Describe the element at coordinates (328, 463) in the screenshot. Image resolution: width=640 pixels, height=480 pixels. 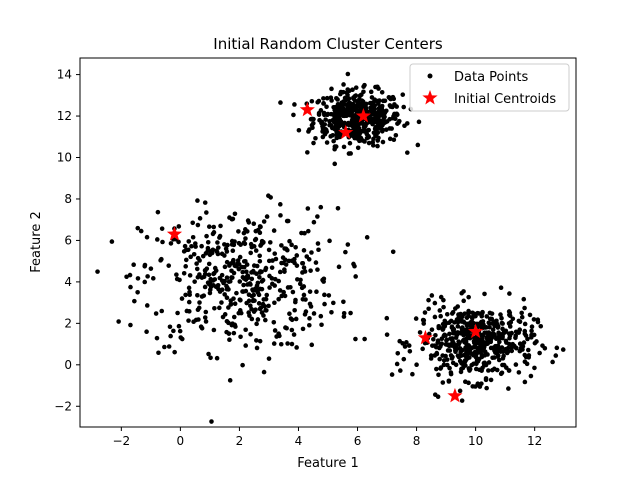
I see `x-axis-label: Feature 1` at that location.